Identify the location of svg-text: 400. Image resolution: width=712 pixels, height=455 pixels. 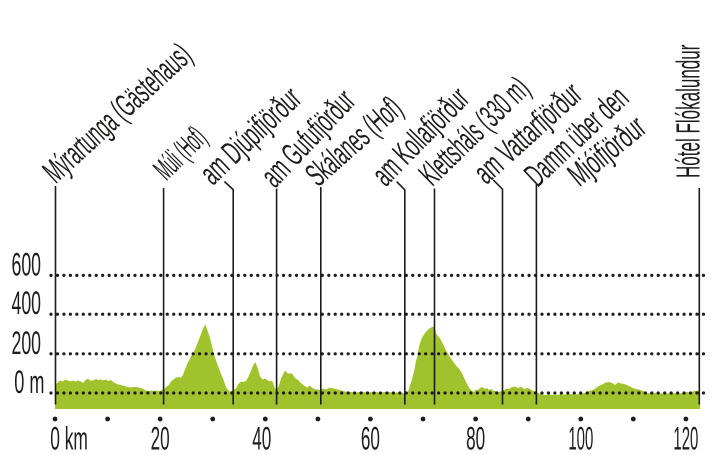
(26, 302).